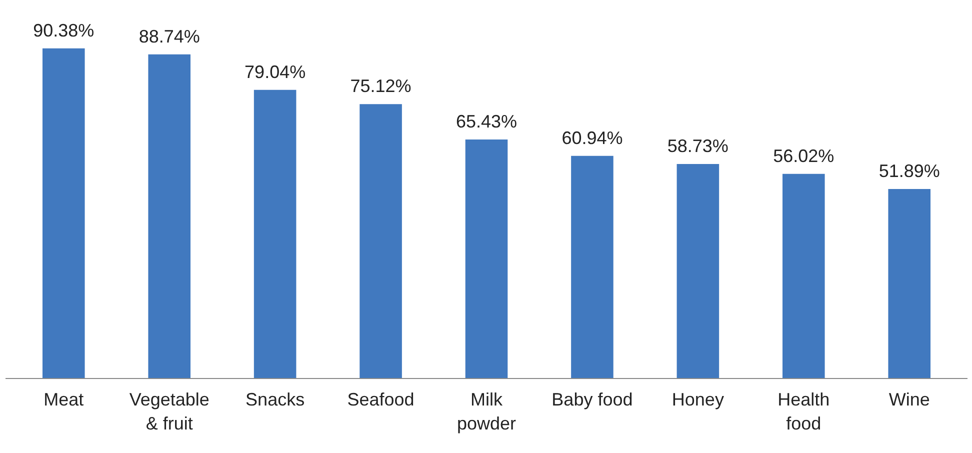 The image size is (972, 453). What do you see at coordinates (909, 400) in the screenshot?
I see `x-tick-label: Wine` at bounding box center [909, 400].